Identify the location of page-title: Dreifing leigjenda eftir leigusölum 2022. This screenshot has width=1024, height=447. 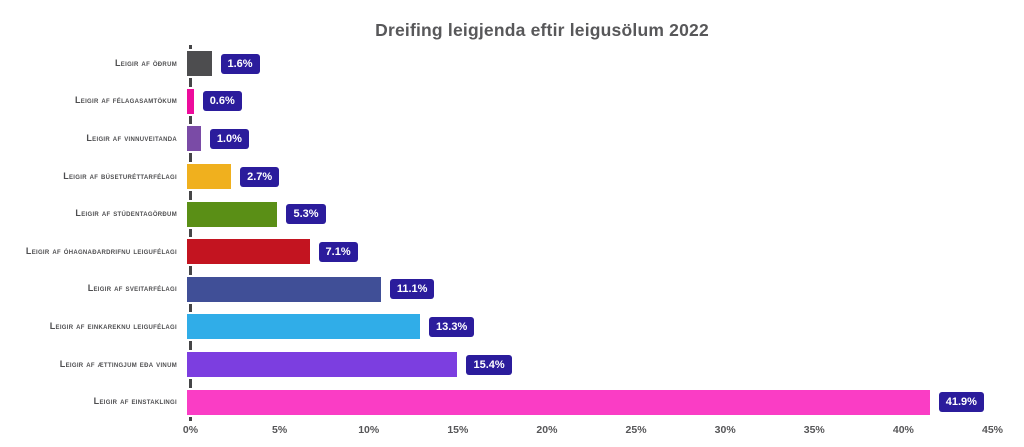
(542, 30).